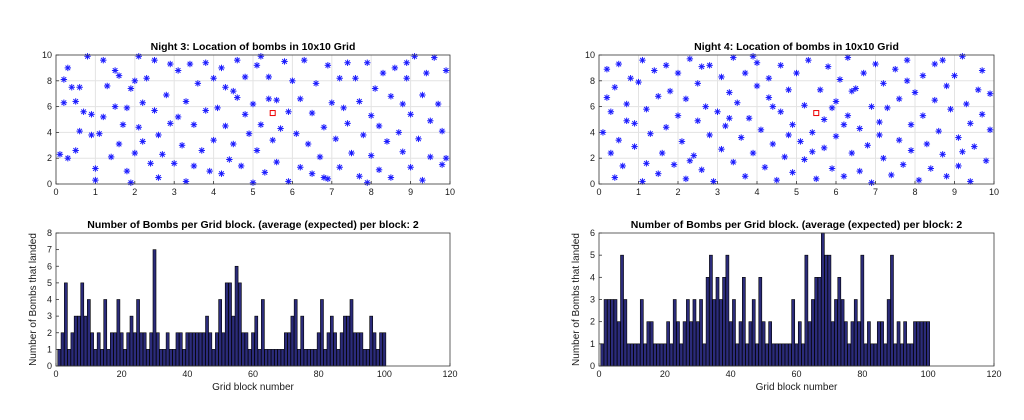 The width and height of the screenshot is (1024, 420). What do you see at coordinates (862, 374) in the screenshot?
I see `x-tick-label: 80` at bounding box center [862, 374].